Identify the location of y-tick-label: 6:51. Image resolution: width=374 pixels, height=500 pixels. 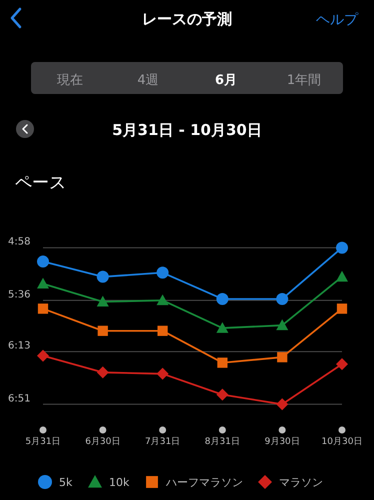
(19, 398).